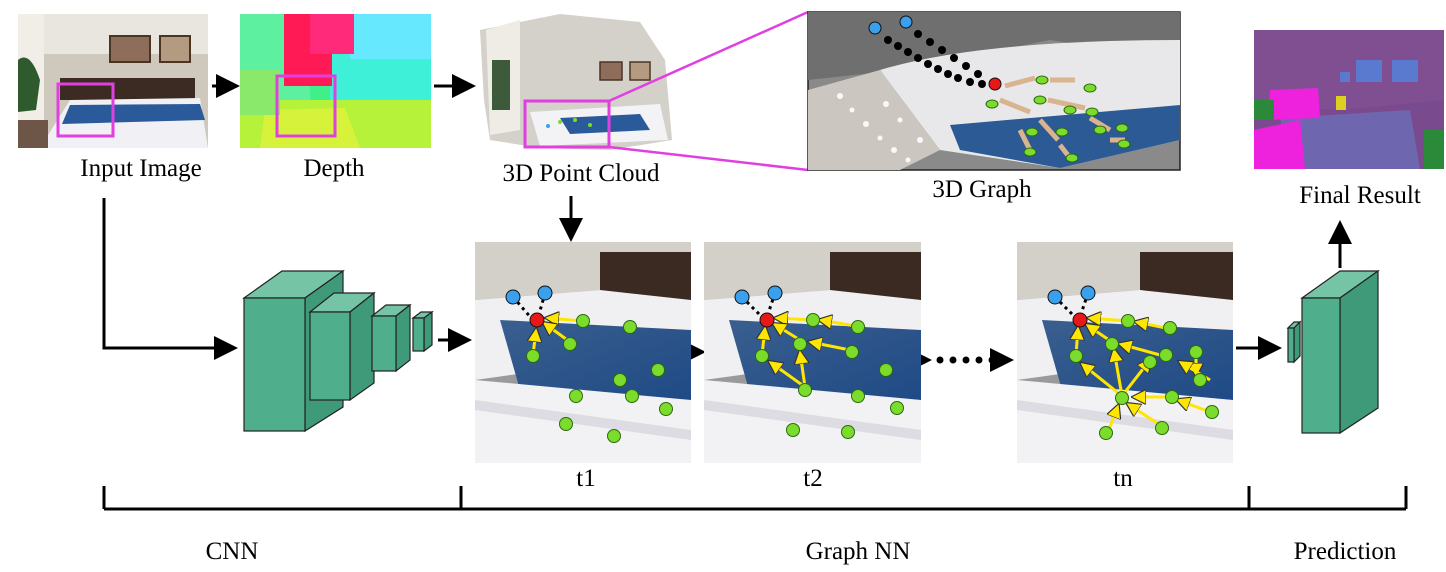 This screenshot has height=572, width=1446. Describe the element at coordinates (1345, 551) in the screenshot. I see `stage-prediction-label: Prediction` at that location.